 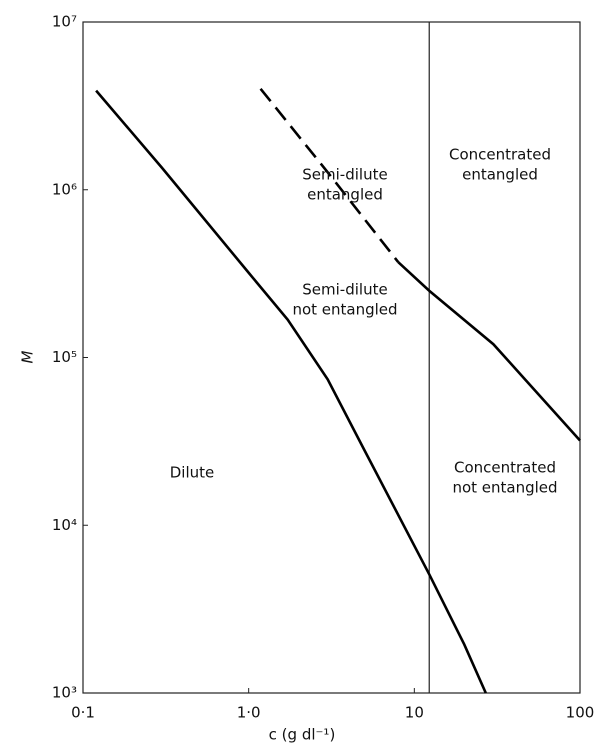 I want to click on x-axis-label: c (g dl⁻¹), so click(x=302, y=735).